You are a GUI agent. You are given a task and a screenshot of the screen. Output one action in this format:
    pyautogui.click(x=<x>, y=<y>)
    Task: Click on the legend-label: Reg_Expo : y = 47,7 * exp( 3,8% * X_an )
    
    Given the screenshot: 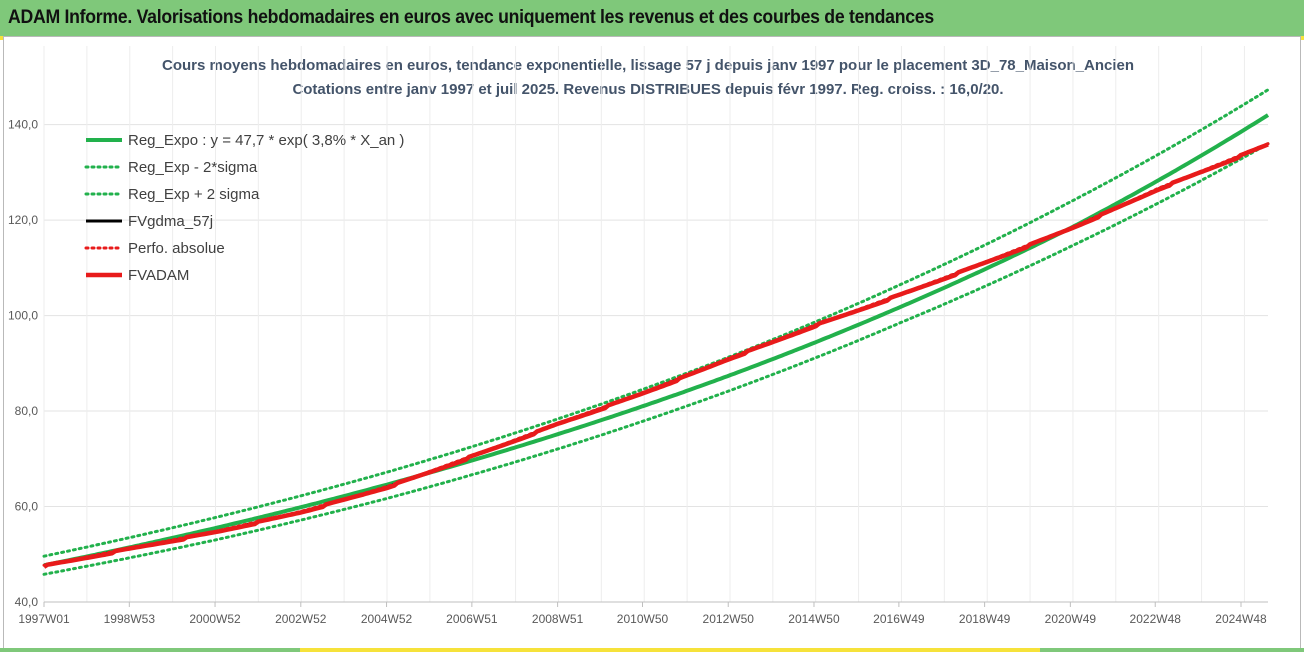 What is the action you would take?
    pyautogui.click(x=266, y=140)
    